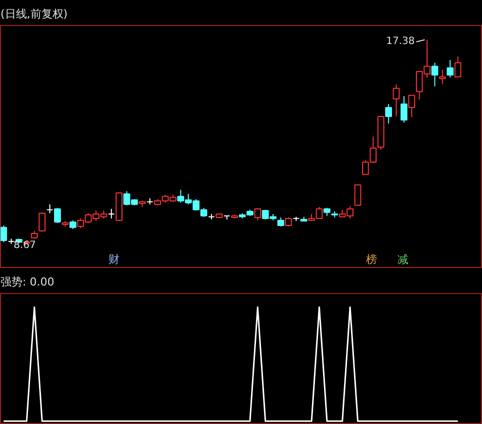 The width and height of the screenshot is (482, 424). Describe the element at coordinates (402, 259) in the screenshot. I see `text: 减` at that location.